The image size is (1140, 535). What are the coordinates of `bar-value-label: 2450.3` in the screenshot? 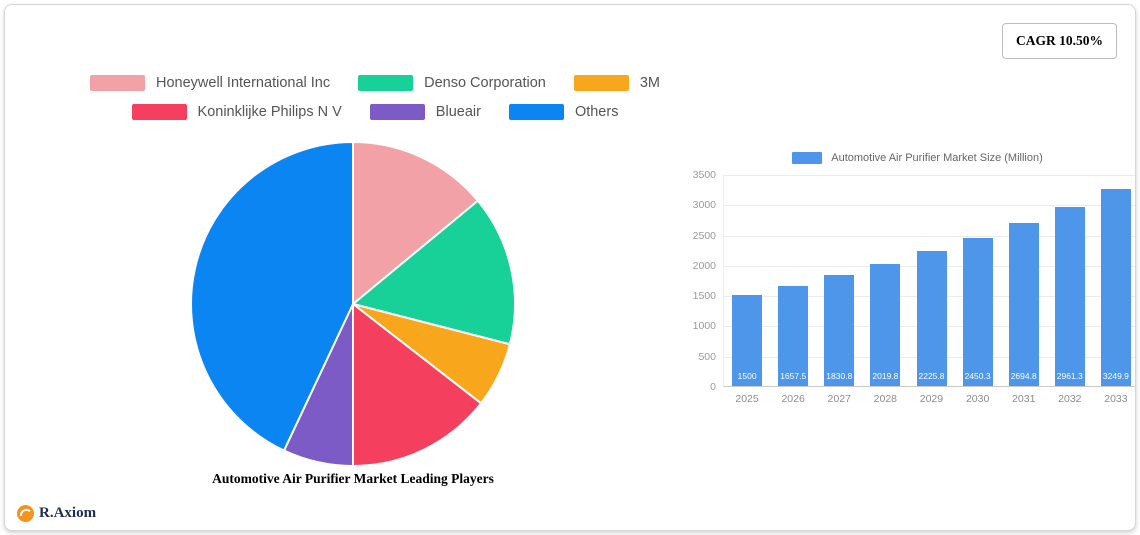 It's located at (977, 376).